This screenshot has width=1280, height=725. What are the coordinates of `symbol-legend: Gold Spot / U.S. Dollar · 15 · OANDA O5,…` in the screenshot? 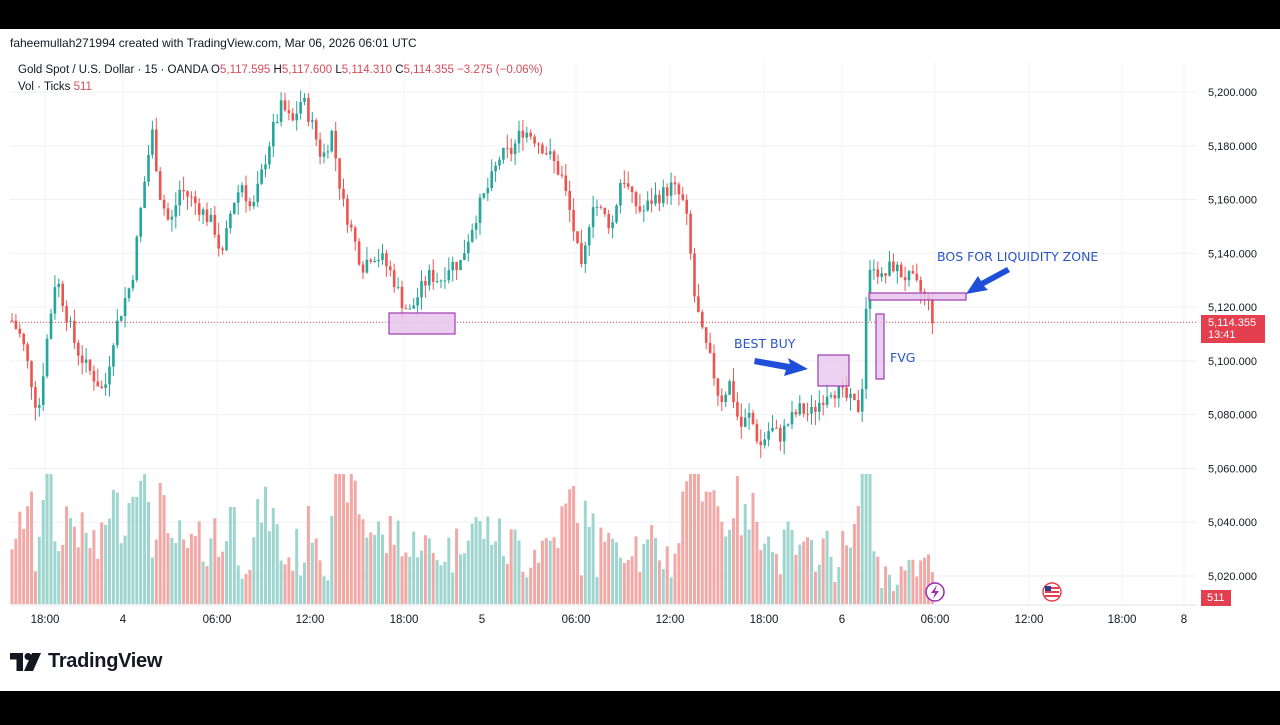 It's located at (280, 70).